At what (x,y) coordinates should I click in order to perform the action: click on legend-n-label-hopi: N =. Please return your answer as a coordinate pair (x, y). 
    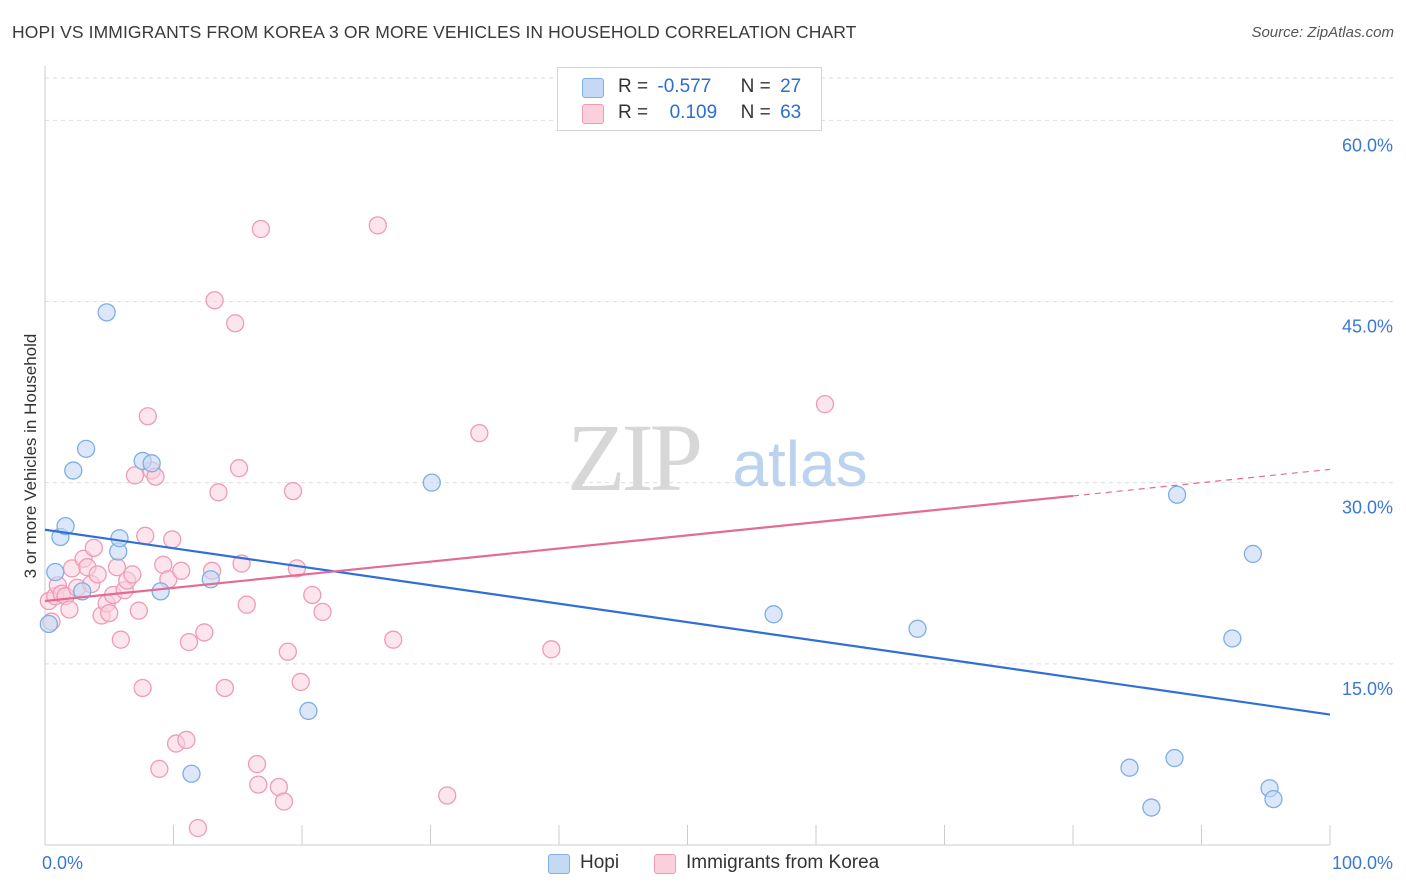
    Looking at the image, I should click on (755, 86).